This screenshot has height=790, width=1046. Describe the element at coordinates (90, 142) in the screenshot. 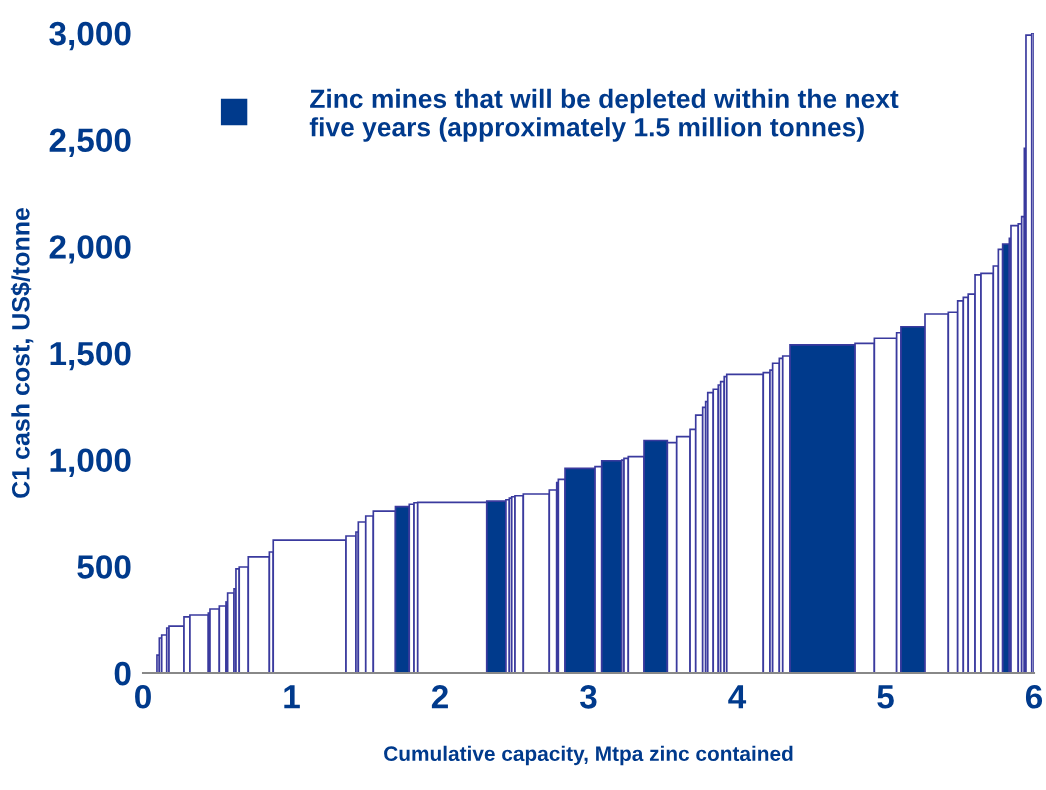

I see `y-tick-label: 2,500` at that location.